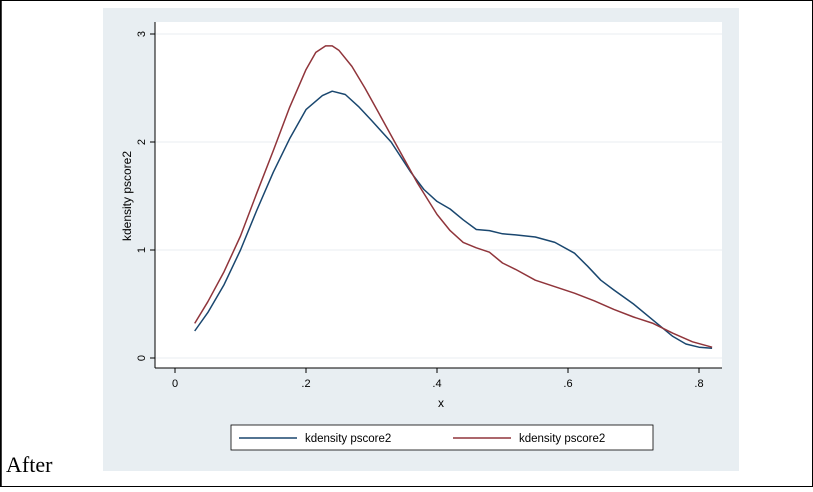 Image resolution: width=813 pixels, height=492 pixels. What do you see at coordinates (698, 384) in the screenshot?
I see `x-tick-label: .8` at bounding box center [698, 384].